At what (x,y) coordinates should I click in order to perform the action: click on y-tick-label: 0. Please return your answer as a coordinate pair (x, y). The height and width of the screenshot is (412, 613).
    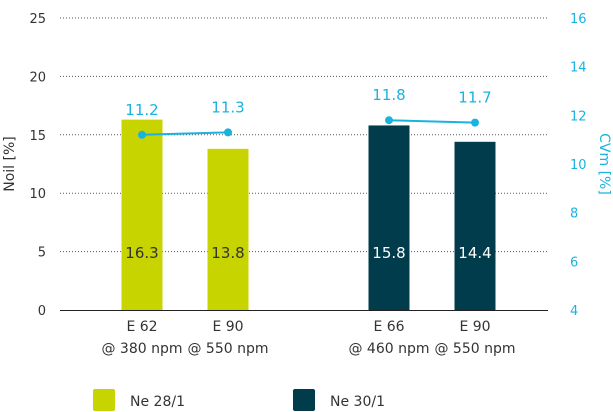
    Looking at the image, I should click on (42, 311).